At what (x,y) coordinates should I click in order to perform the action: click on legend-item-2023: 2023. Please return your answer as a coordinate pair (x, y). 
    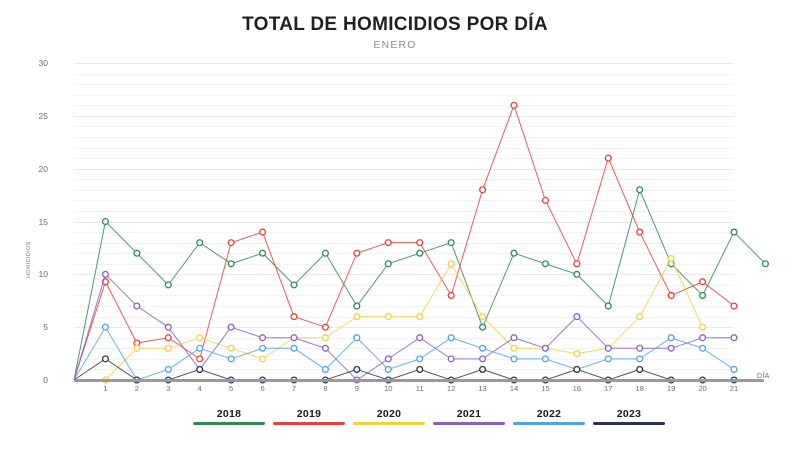
    Looking at the image, I should click on (629, 416).